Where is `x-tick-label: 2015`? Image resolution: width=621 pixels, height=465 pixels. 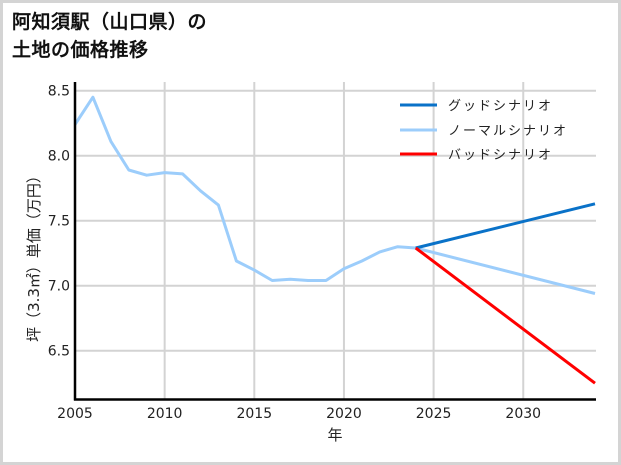
x-tick-label: 2015 is located at coordinates (254, 414).